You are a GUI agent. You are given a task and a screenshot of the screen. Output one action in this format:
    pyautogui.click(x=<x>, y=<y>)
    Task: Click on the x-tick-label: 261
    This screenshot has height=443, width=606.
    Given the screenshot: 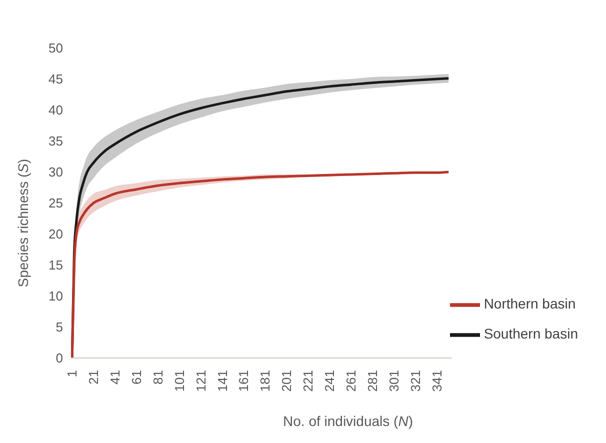 What is the action you would take?
    pyautogui.click(x=350, y=381)
    